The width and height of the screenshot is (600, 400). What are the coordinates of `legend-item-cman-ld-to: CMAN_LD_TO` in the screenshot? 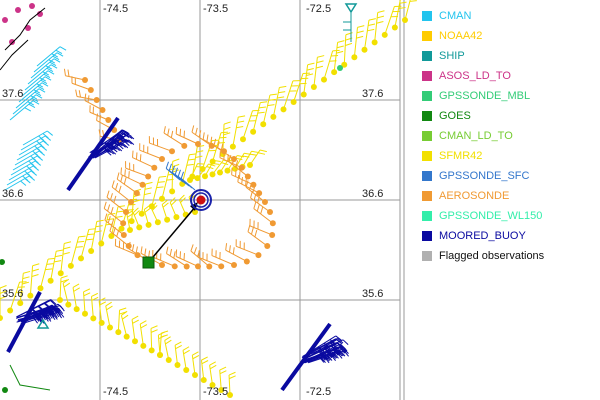 It's located at (510, 136).